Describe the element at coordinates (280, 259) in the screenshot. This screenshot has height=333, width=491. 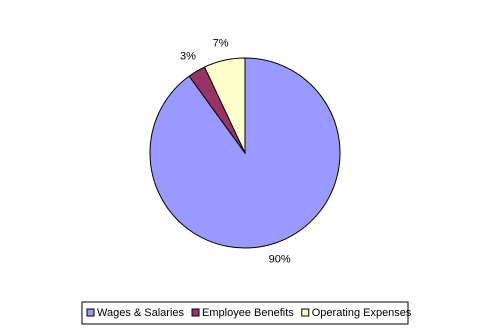
I see `data-label: 90%` at that location.